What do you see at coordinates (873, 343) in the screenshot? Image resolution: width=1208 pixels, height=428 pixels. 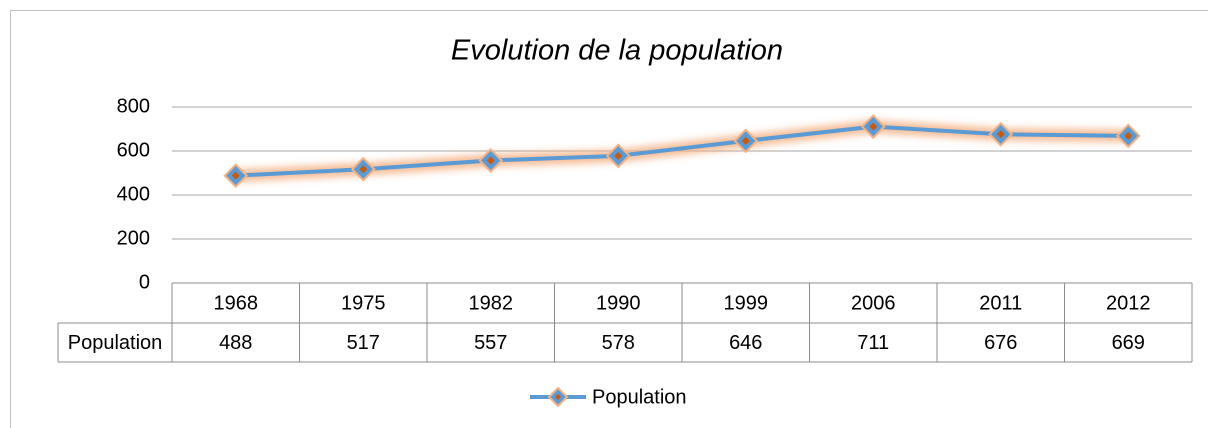 I see `table-value: 711` at bounding box center [873, 343].